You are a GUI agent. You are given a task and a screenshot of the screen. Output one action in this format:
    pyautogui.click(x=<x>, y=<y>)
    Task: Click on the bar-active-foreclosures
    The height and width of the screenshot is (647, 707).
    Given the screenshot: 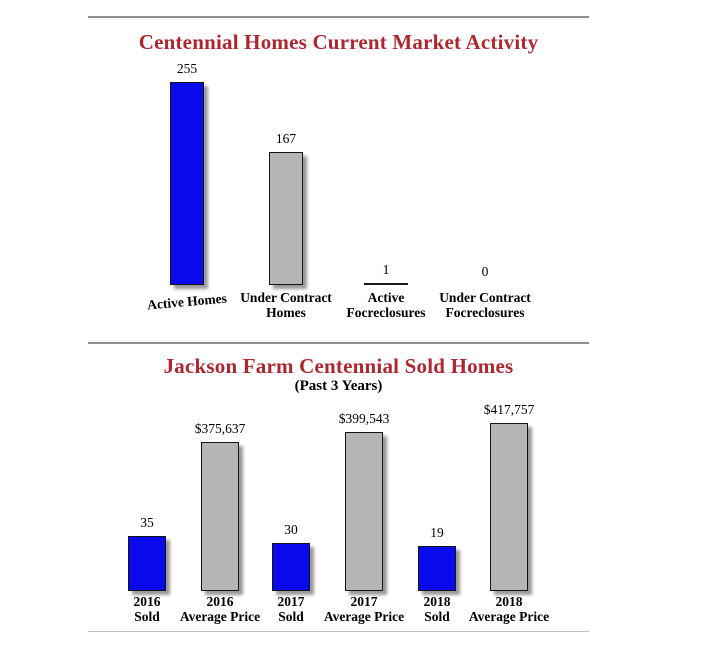 What is the action you would take?
    pyautogui.click(x=386, y=284)
    